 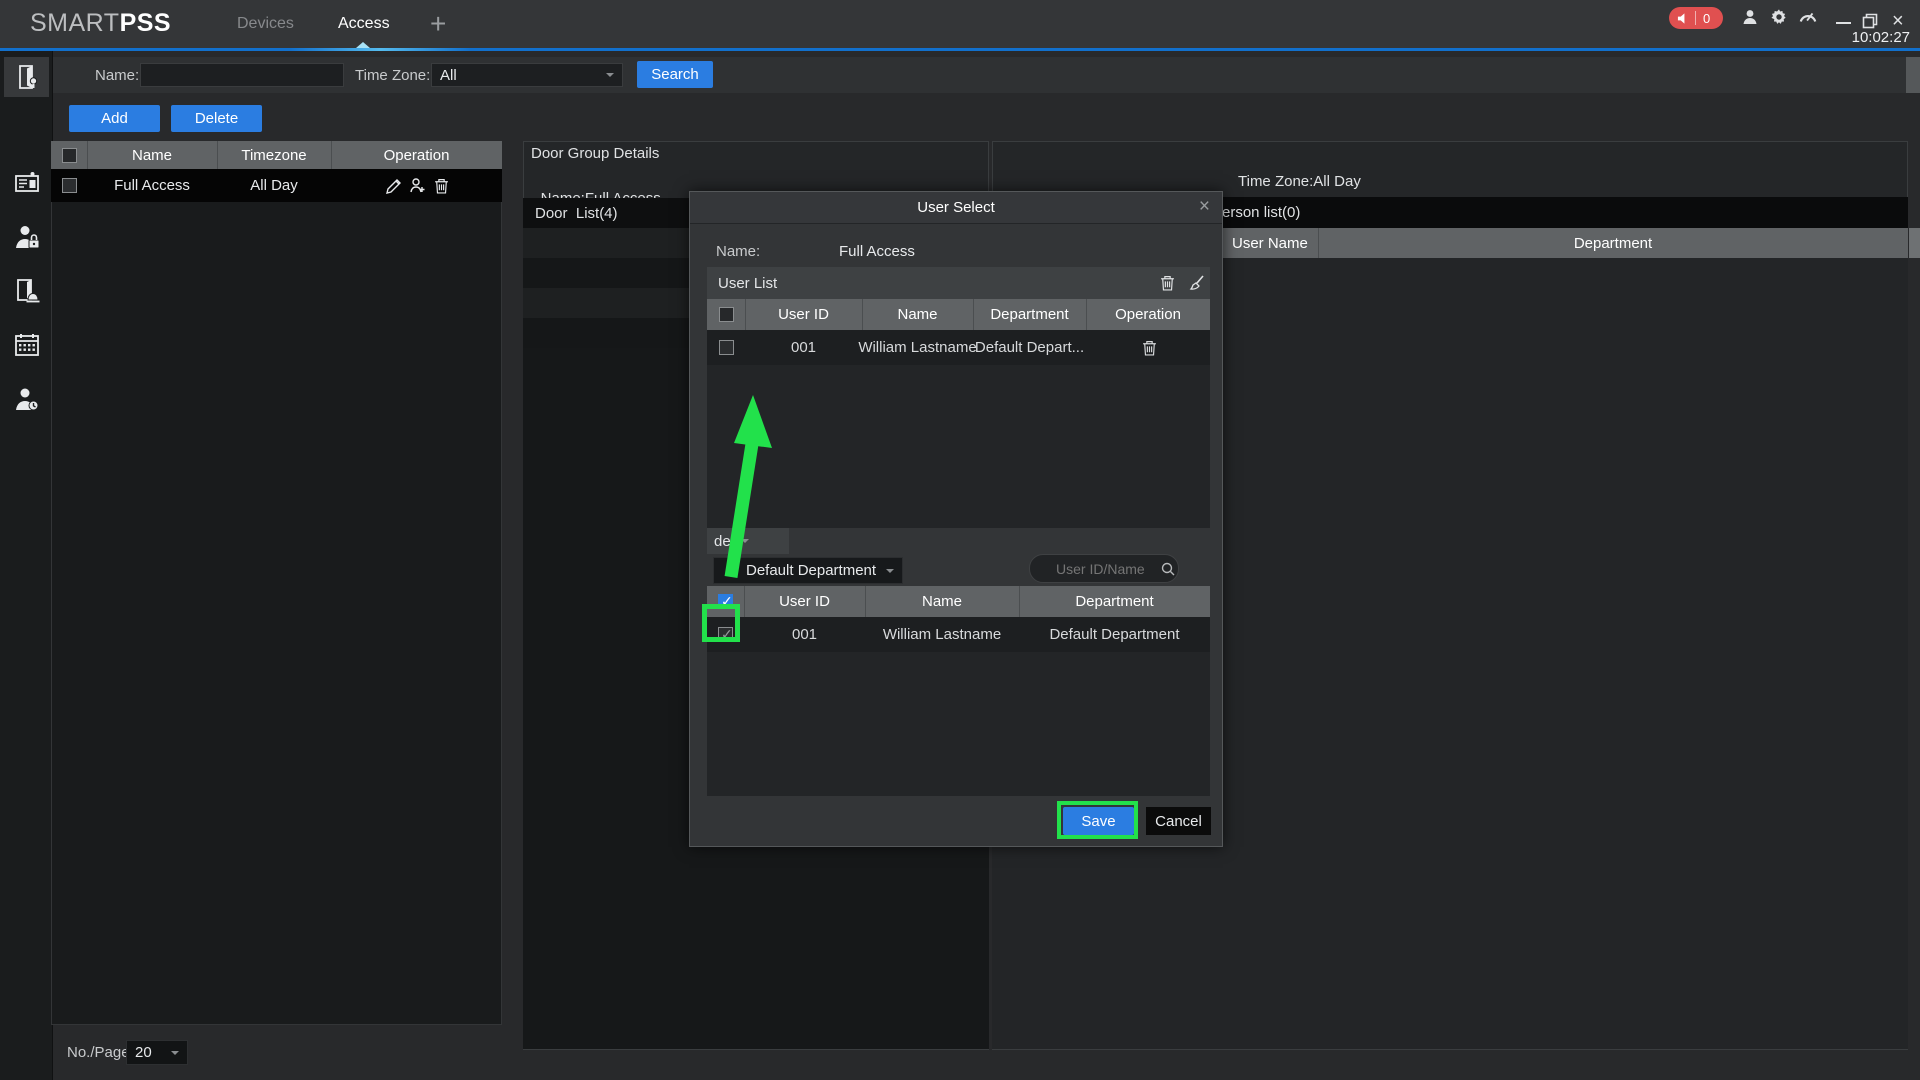 I want to click on restore-button, so click(x=1870, y=21).